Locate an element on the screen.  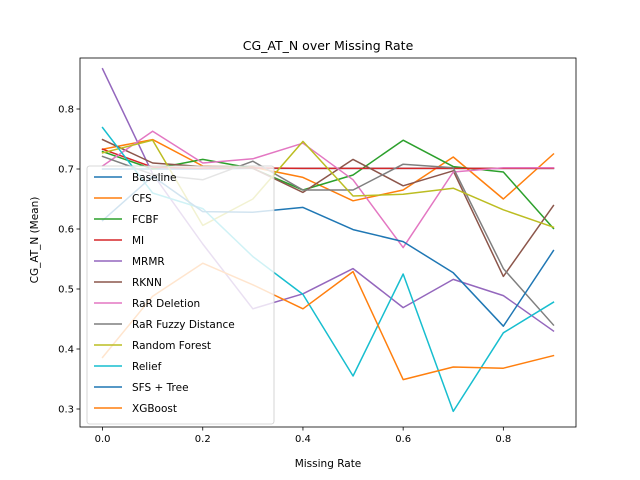
x-tick-label: 0.2 is located at coordinates (203, 439).